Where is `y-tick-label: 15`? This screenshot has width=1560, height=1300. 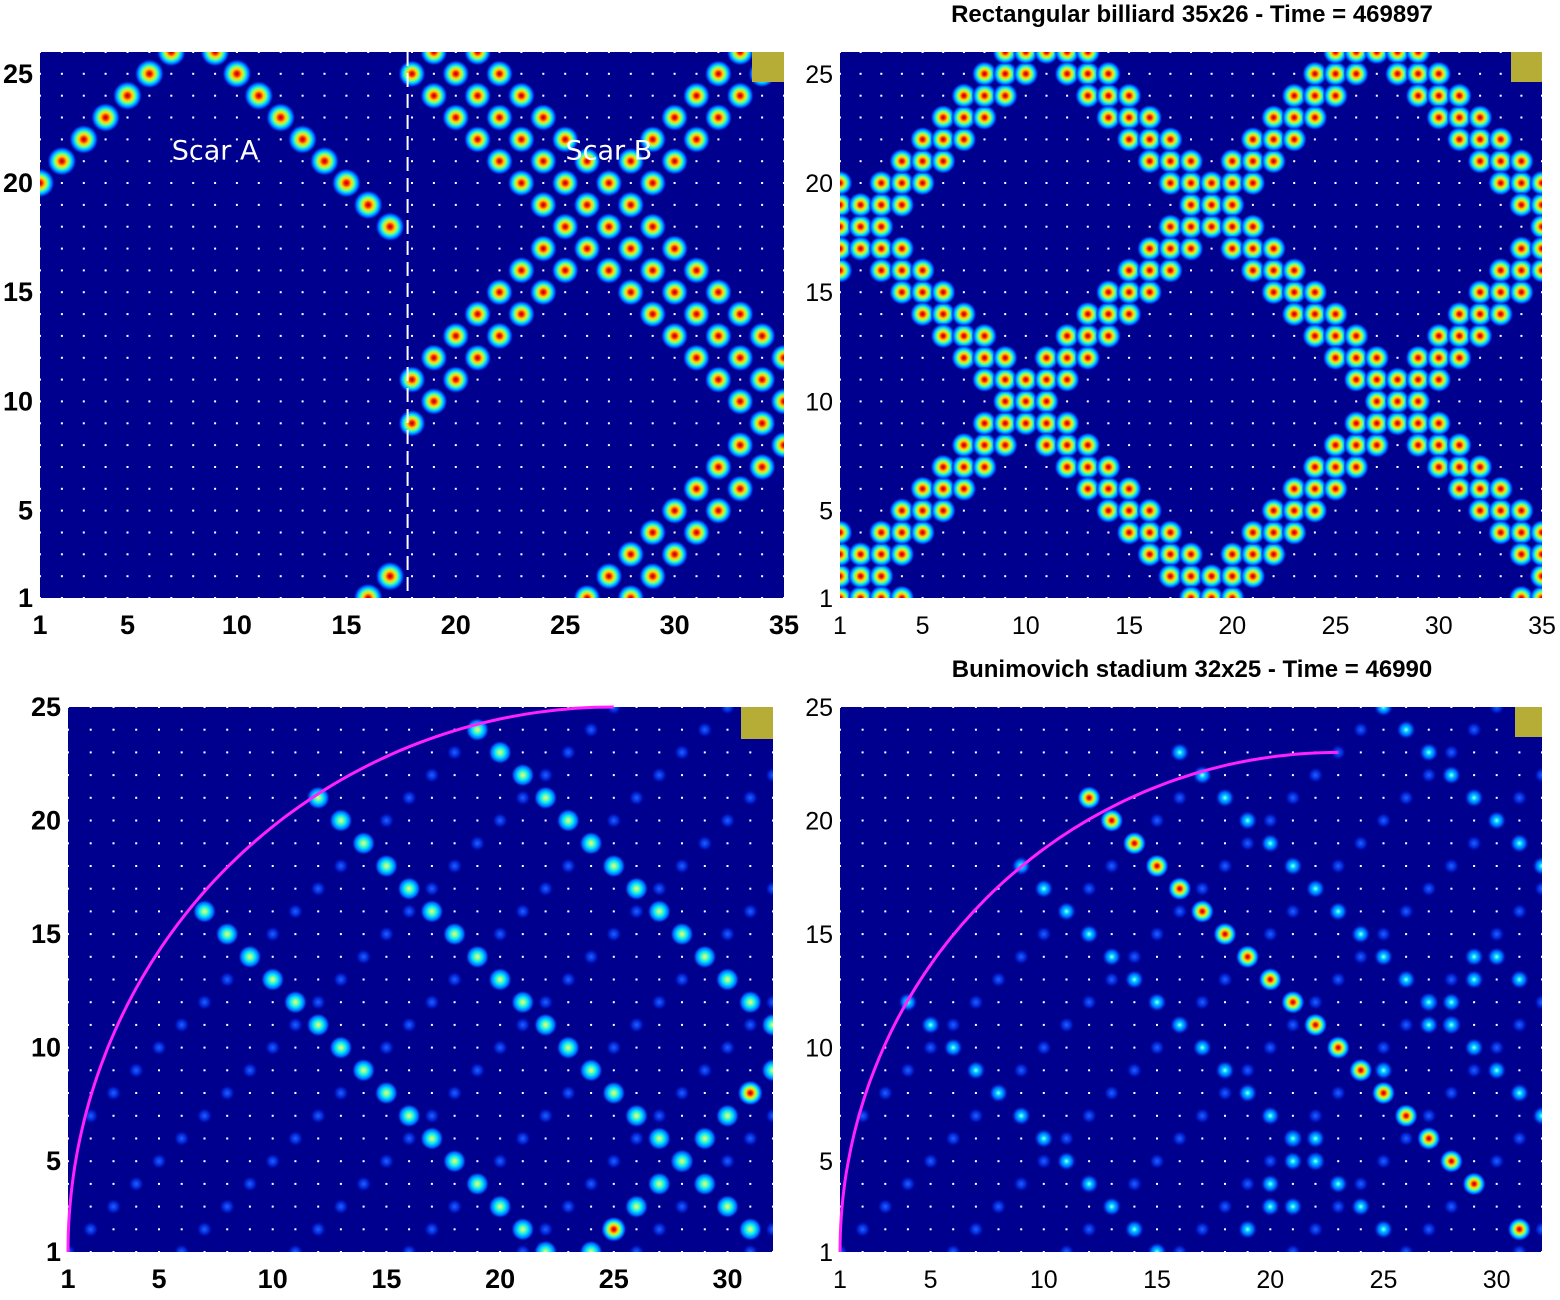
y-tick-label: 15 is located at coordinates (819, 935).